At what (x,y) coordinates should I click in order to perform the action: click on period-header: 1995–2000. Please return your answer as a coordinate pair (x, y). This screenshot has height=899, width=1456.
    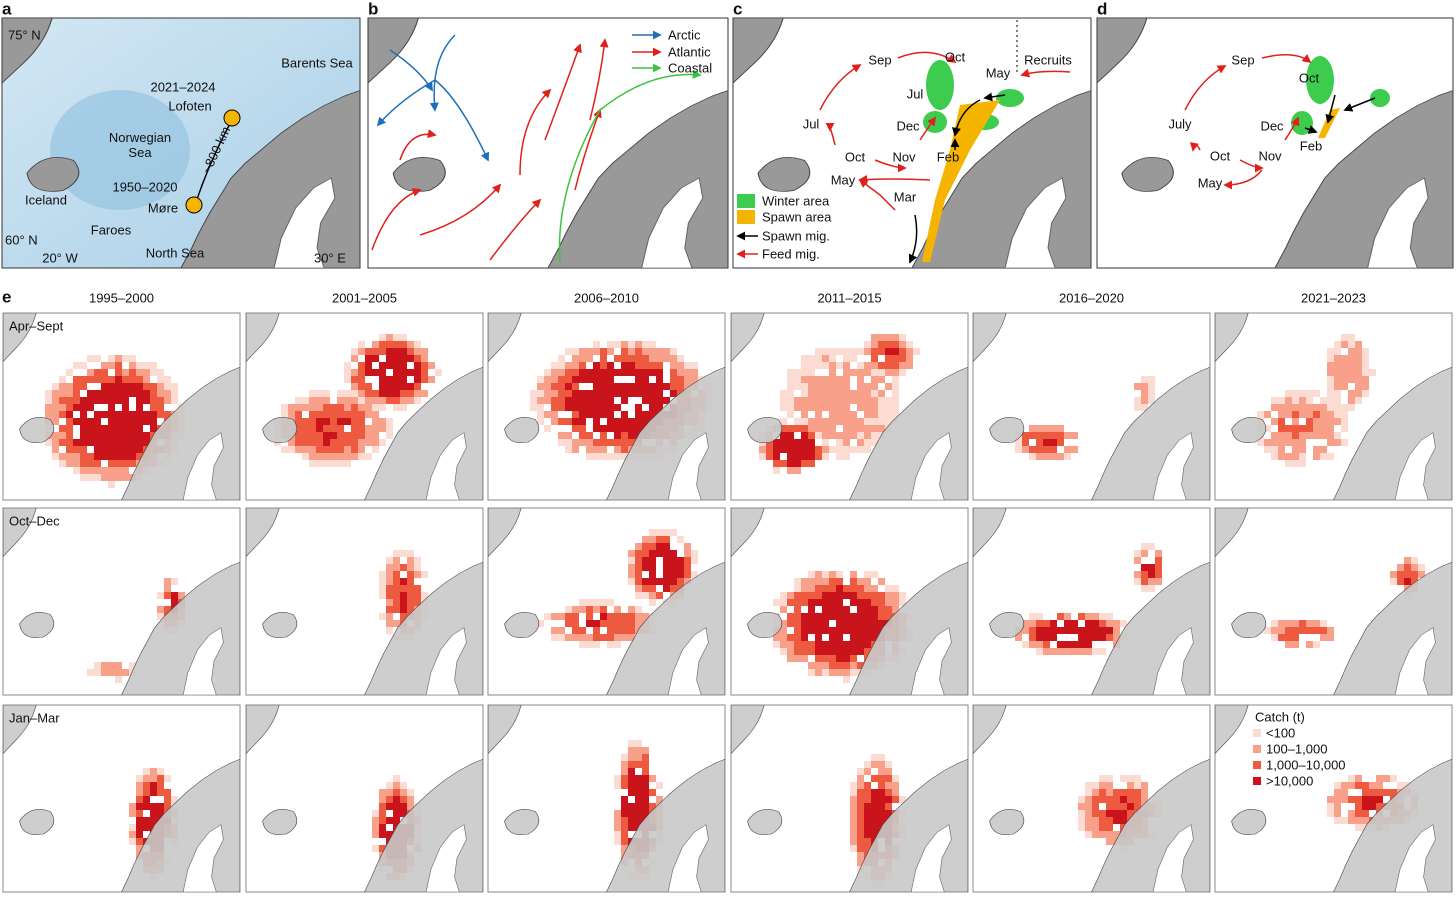
    Looking at the image, I should click on (121, 298).